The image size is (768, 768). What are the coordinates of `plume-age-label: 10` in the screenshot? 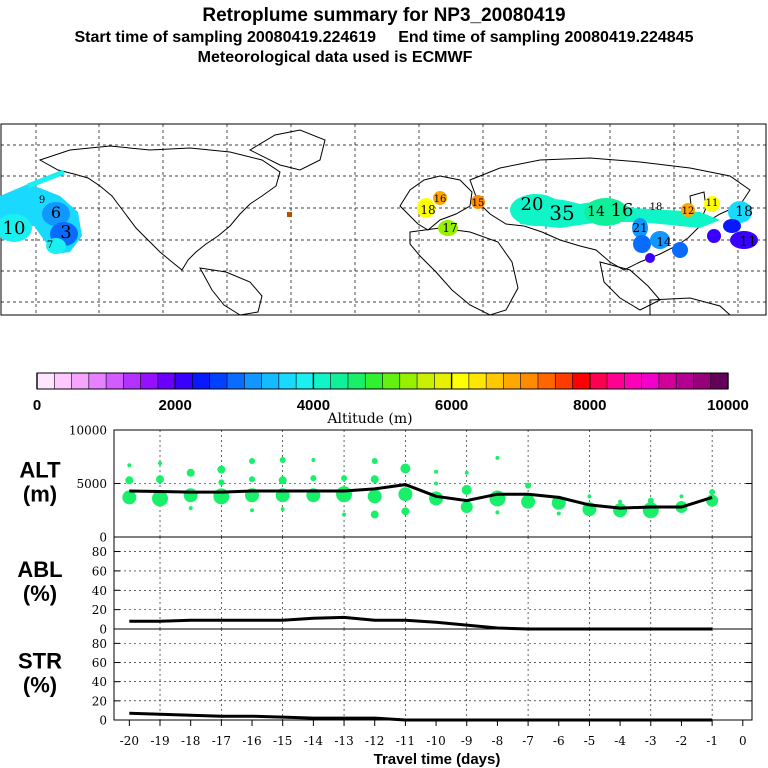 It's located at (14, 228).